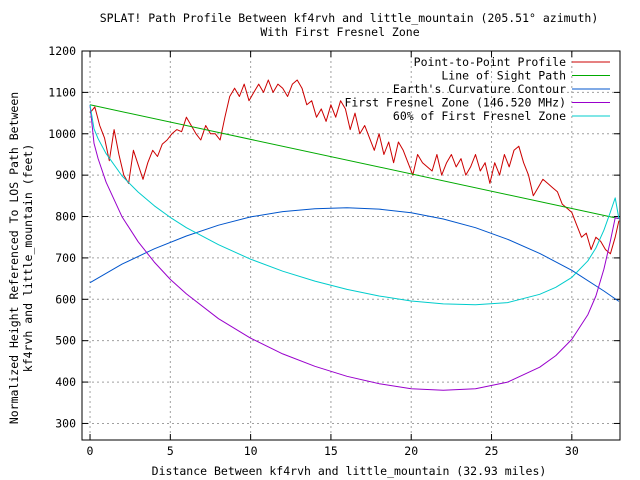 The width and height of the screenshot is (640, 480). Describe the element at coordinates (490, 62) in the screenshot. I see `legend-label-point-to-point-profile: Point-to-Point Profile` at that location.